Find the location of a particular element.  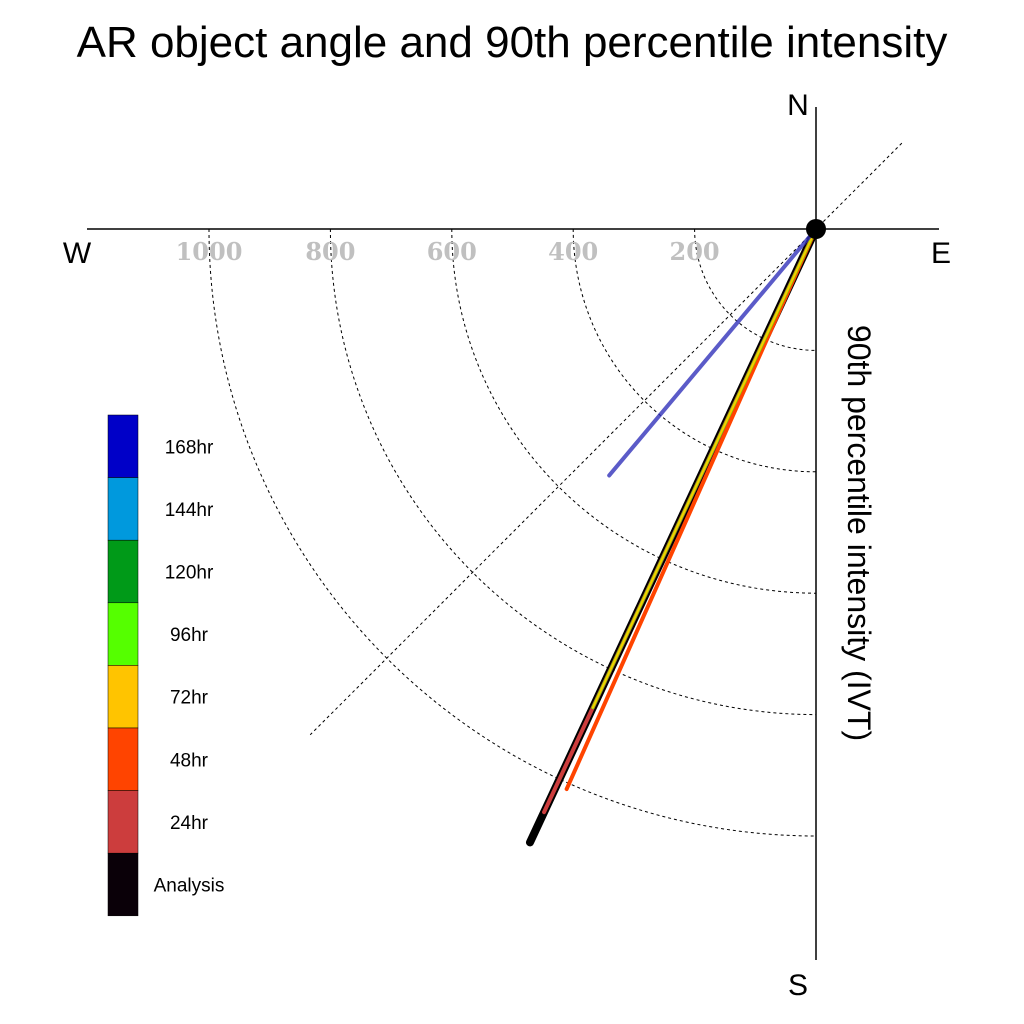

compass-south-label: S is located at coordinates (798, 985).